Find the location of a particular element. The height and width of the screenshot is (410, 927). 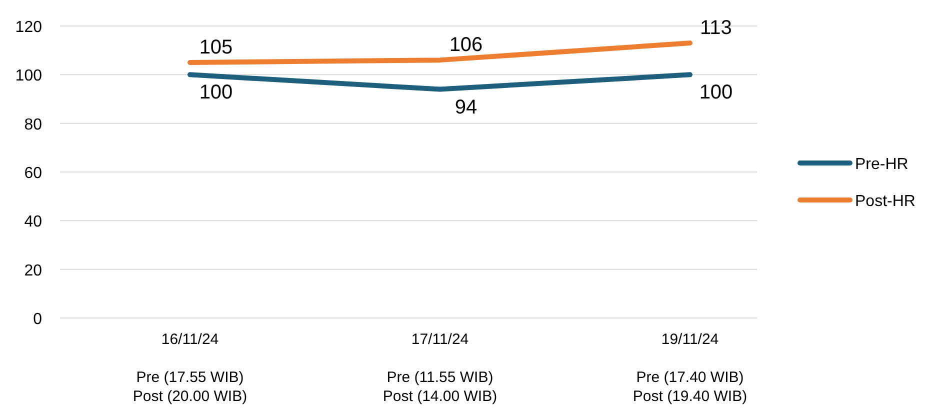

y-tick-label: 100 is located at coordinates (28, 76).